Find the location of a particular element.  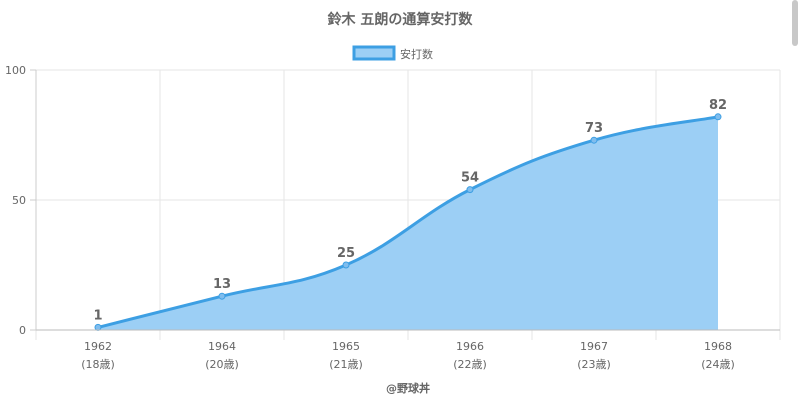

data-label: 1 is located at coordinates (97, 315).